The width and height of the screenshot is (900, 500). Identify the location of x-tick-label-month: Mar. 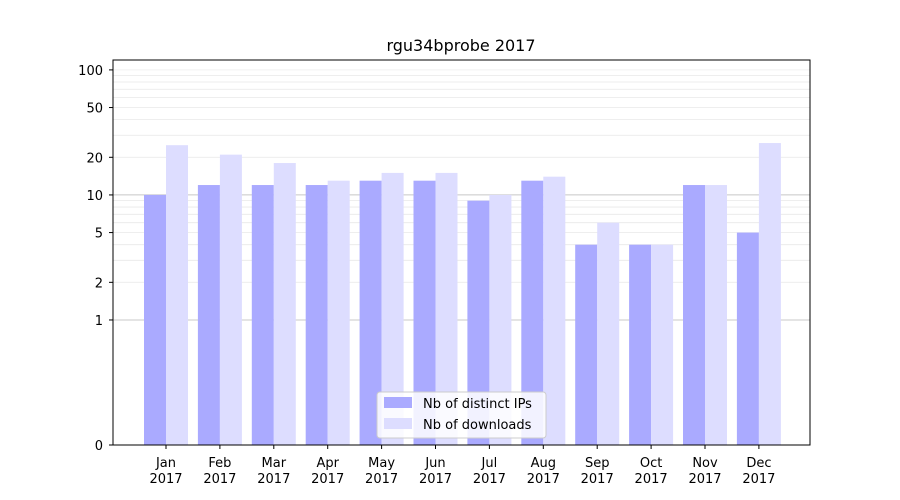
(274, 463).